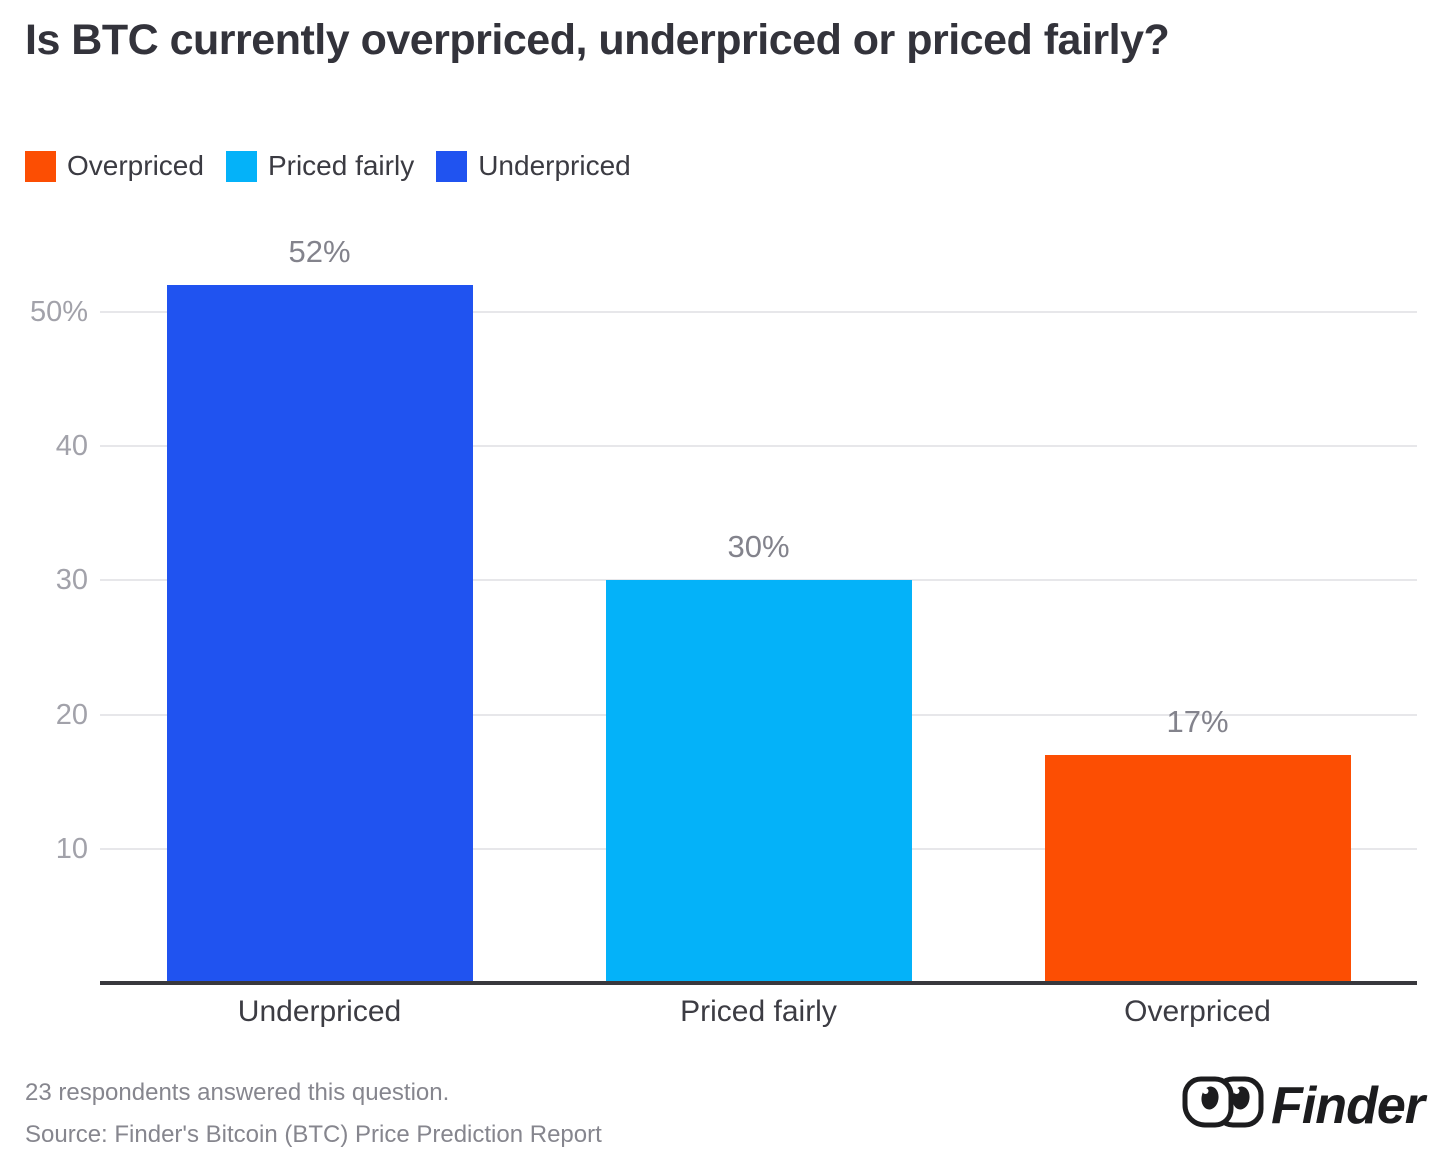  What do you see at coordinates (58, 312) in the screenshot?
I see `y-tick-label-50: 50%` at bounding box center [58, 312].